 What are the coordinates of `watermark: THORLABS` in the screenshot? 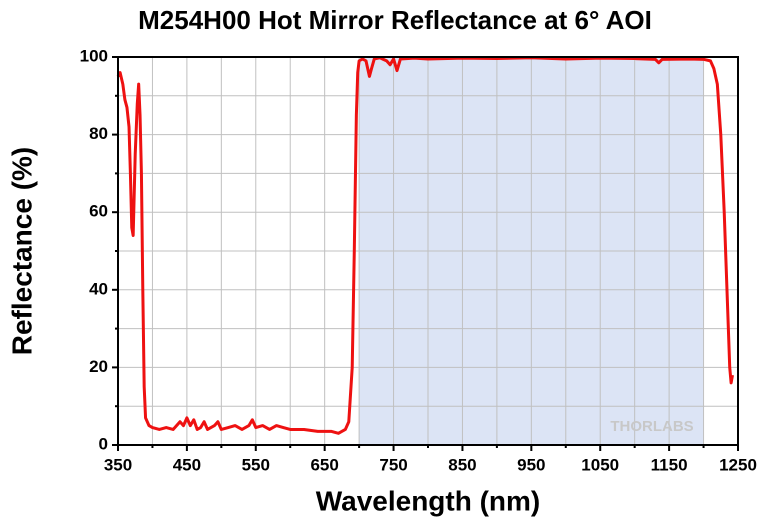 It's located at (651, 426).